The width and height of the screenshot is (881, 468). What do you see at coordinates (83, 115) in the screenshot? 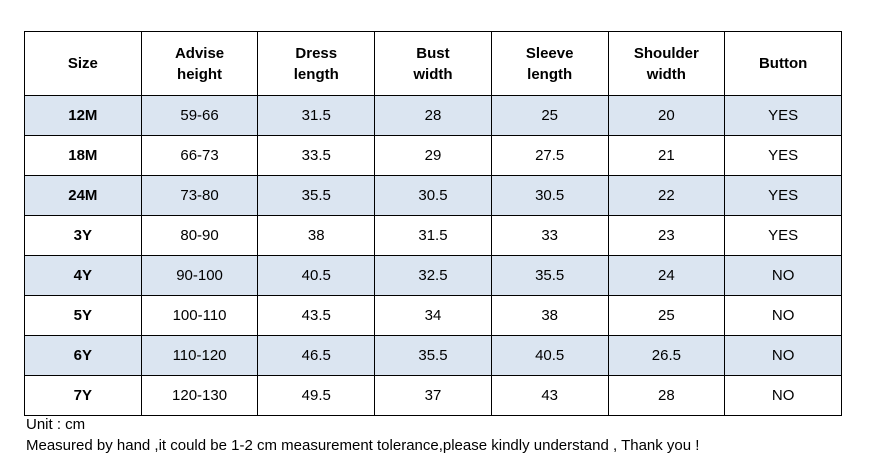
I see `size-cell: 12M` at bounding box center [83, 115].